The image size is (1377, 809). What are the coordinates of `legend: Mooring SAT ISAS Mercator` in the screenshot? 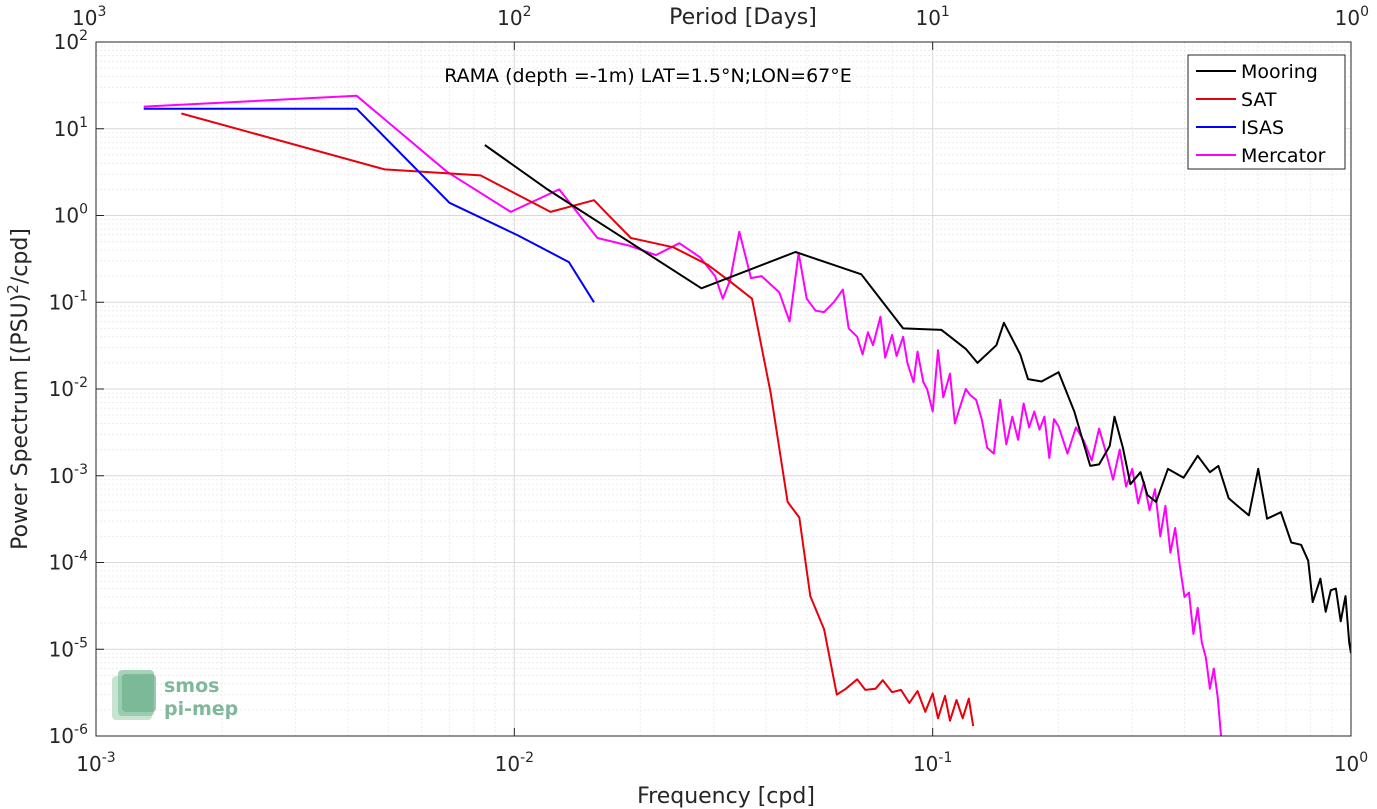 It's located at (1266, 112).